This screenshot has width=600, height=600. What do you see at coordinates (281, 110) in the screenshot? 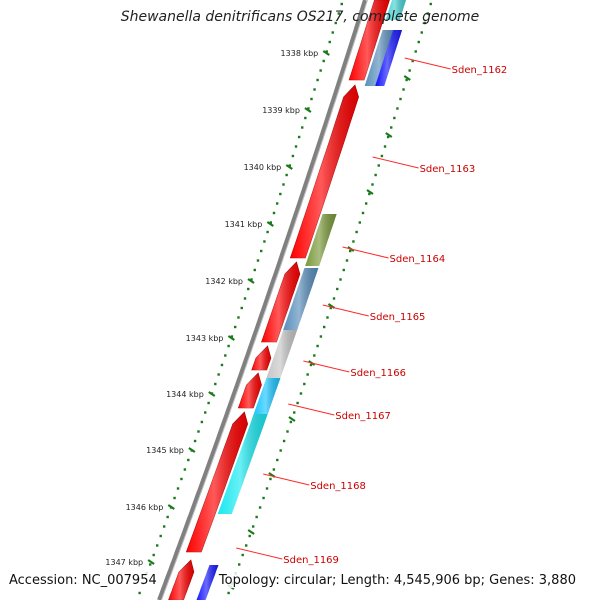
I see `kbp-tick-label: 1339 kbp` at bounding box center [281, 110].